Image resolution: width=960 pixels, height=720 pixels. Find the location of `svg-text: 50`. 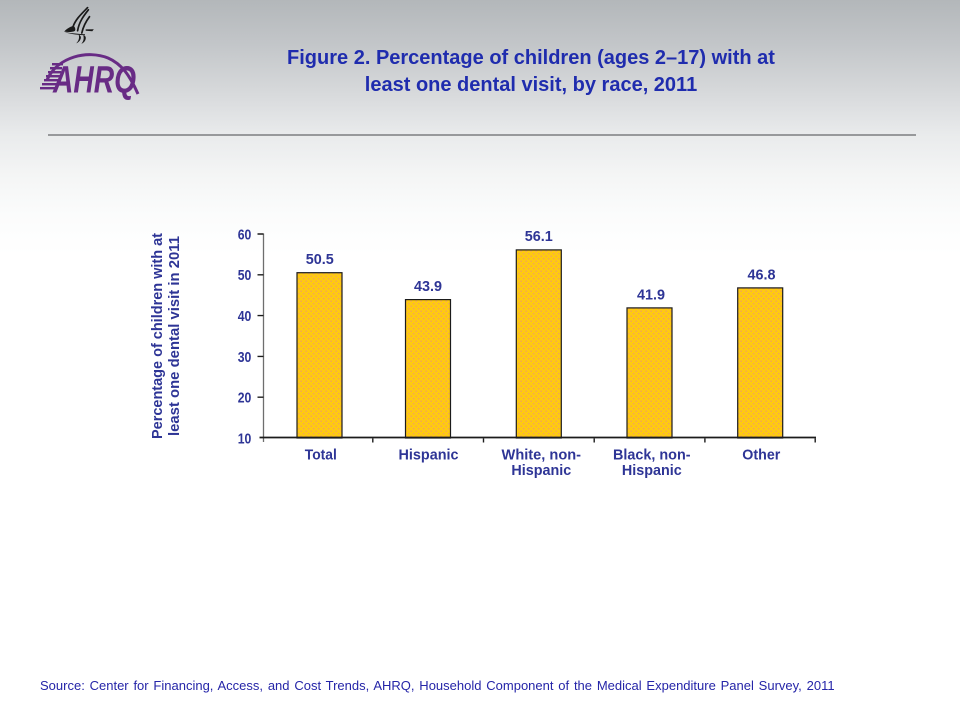

svg-text: 50 is located at coordinates (245, 275).